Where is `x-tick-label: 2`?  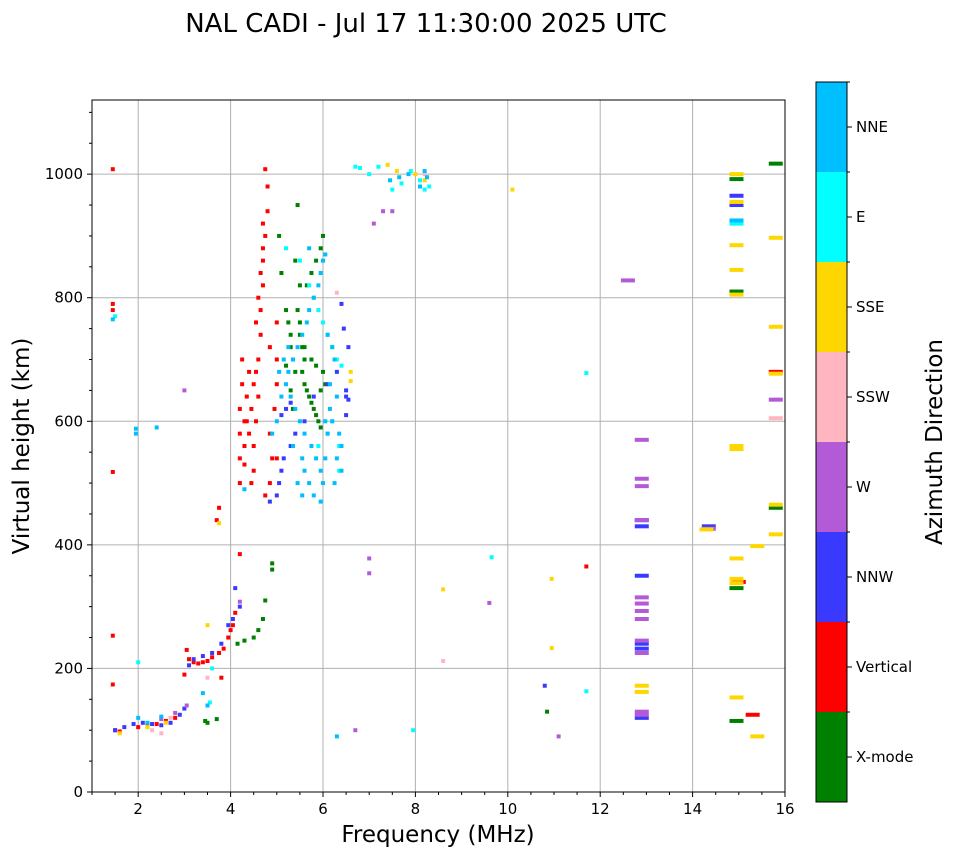
x-tick-label: 2 is located at coordinates (138, 809).